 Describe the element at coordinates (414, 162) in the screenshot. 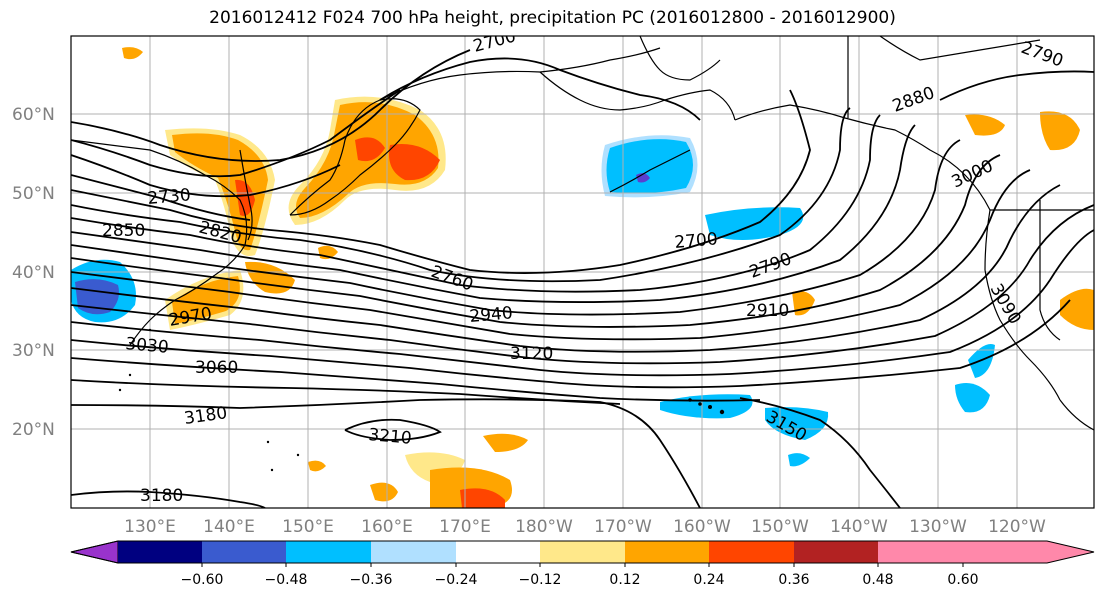

I see `precip-blob-okhotsk-high` at that location.